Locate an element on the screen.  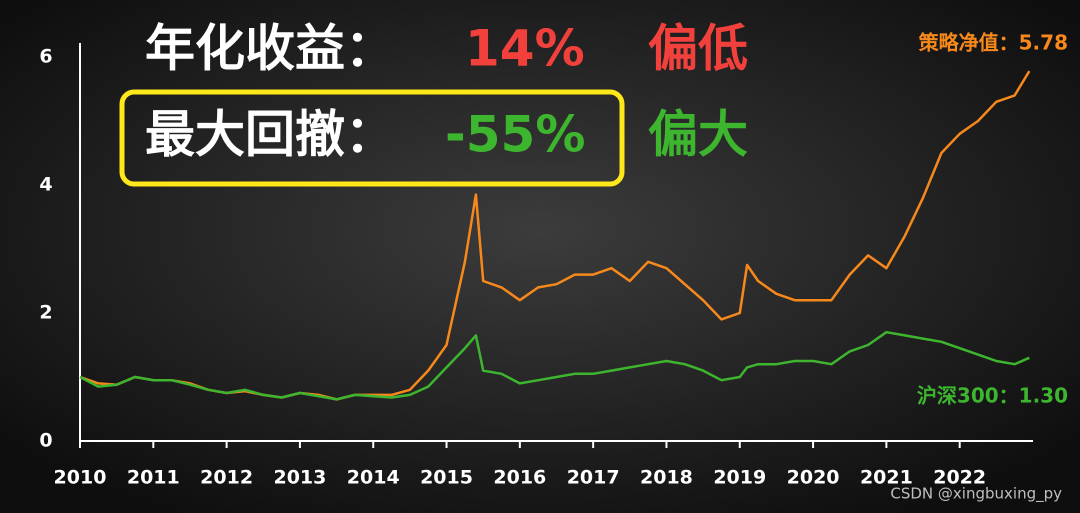
x-tick-label: 2022 is located at coordinates (959, 478).